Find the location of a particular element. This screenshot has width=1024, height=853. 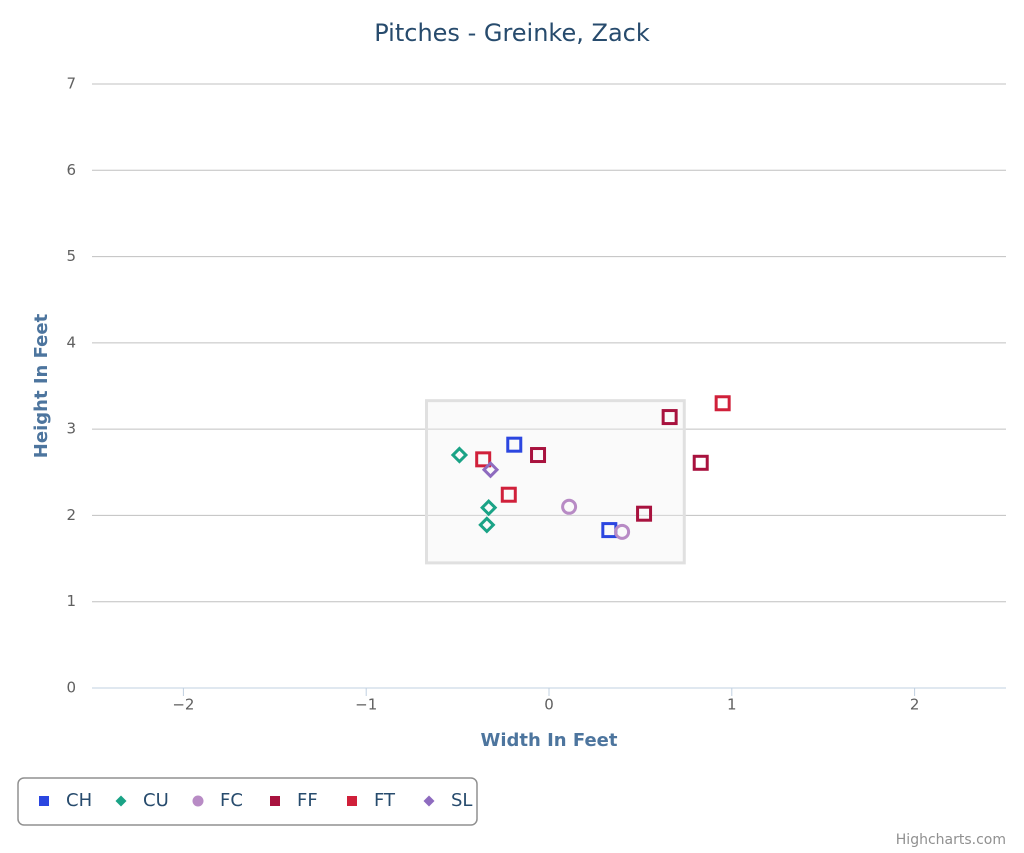

legend-box is located at coordinates (247, 801).